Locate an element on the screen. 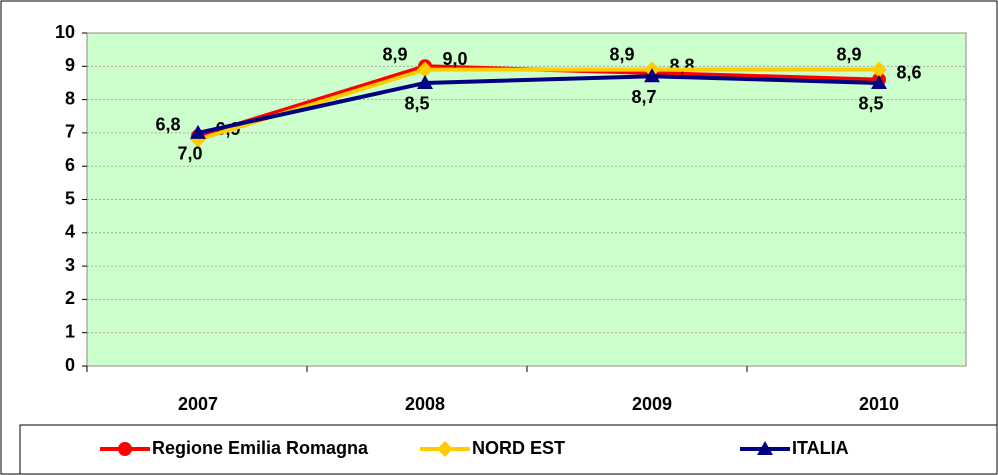 Image resolution: width=998 pixels, height=475 pixels. series-line is located at coordinates (538, 104).